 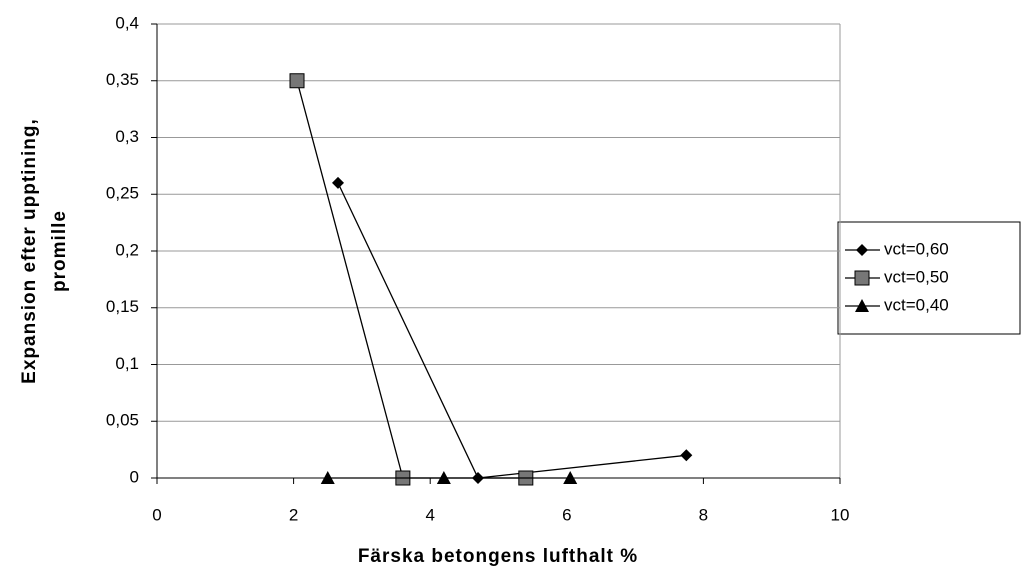 What do you see at coordinates (498, 556) in the screenshot?
I see `x-axis-title: Färska betongens lufthalt %` at bounding box center [498, 556].